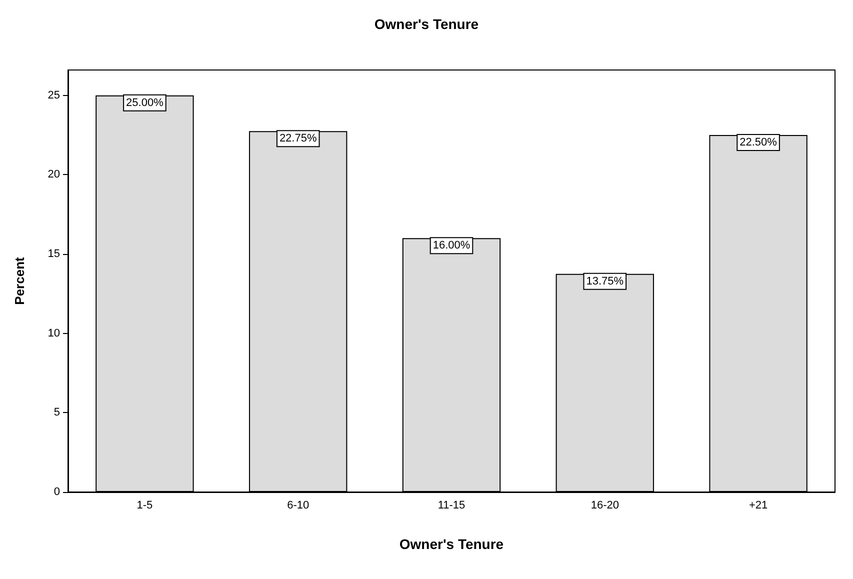 This screenshot has width=853, height=579. Describe the element at coordinates (54, 95) in the screenshot. I see `y-tick-label: 25` at that location.